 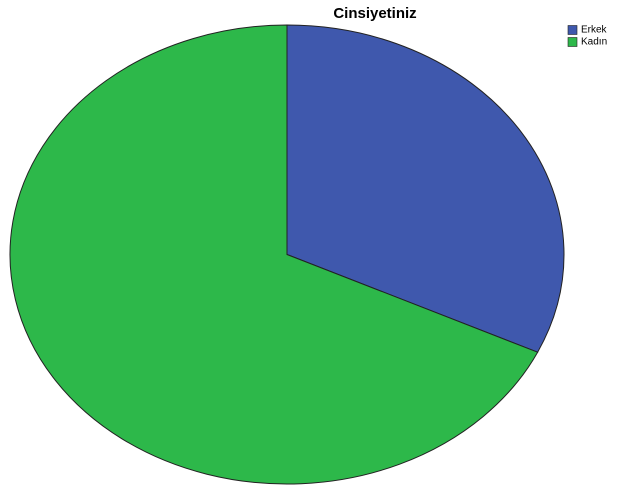 What do you see at coordinates (374, 13) in the screenshot?
I see `chart-title: Cinsiyetiniz` at bounding box center [374, 13].